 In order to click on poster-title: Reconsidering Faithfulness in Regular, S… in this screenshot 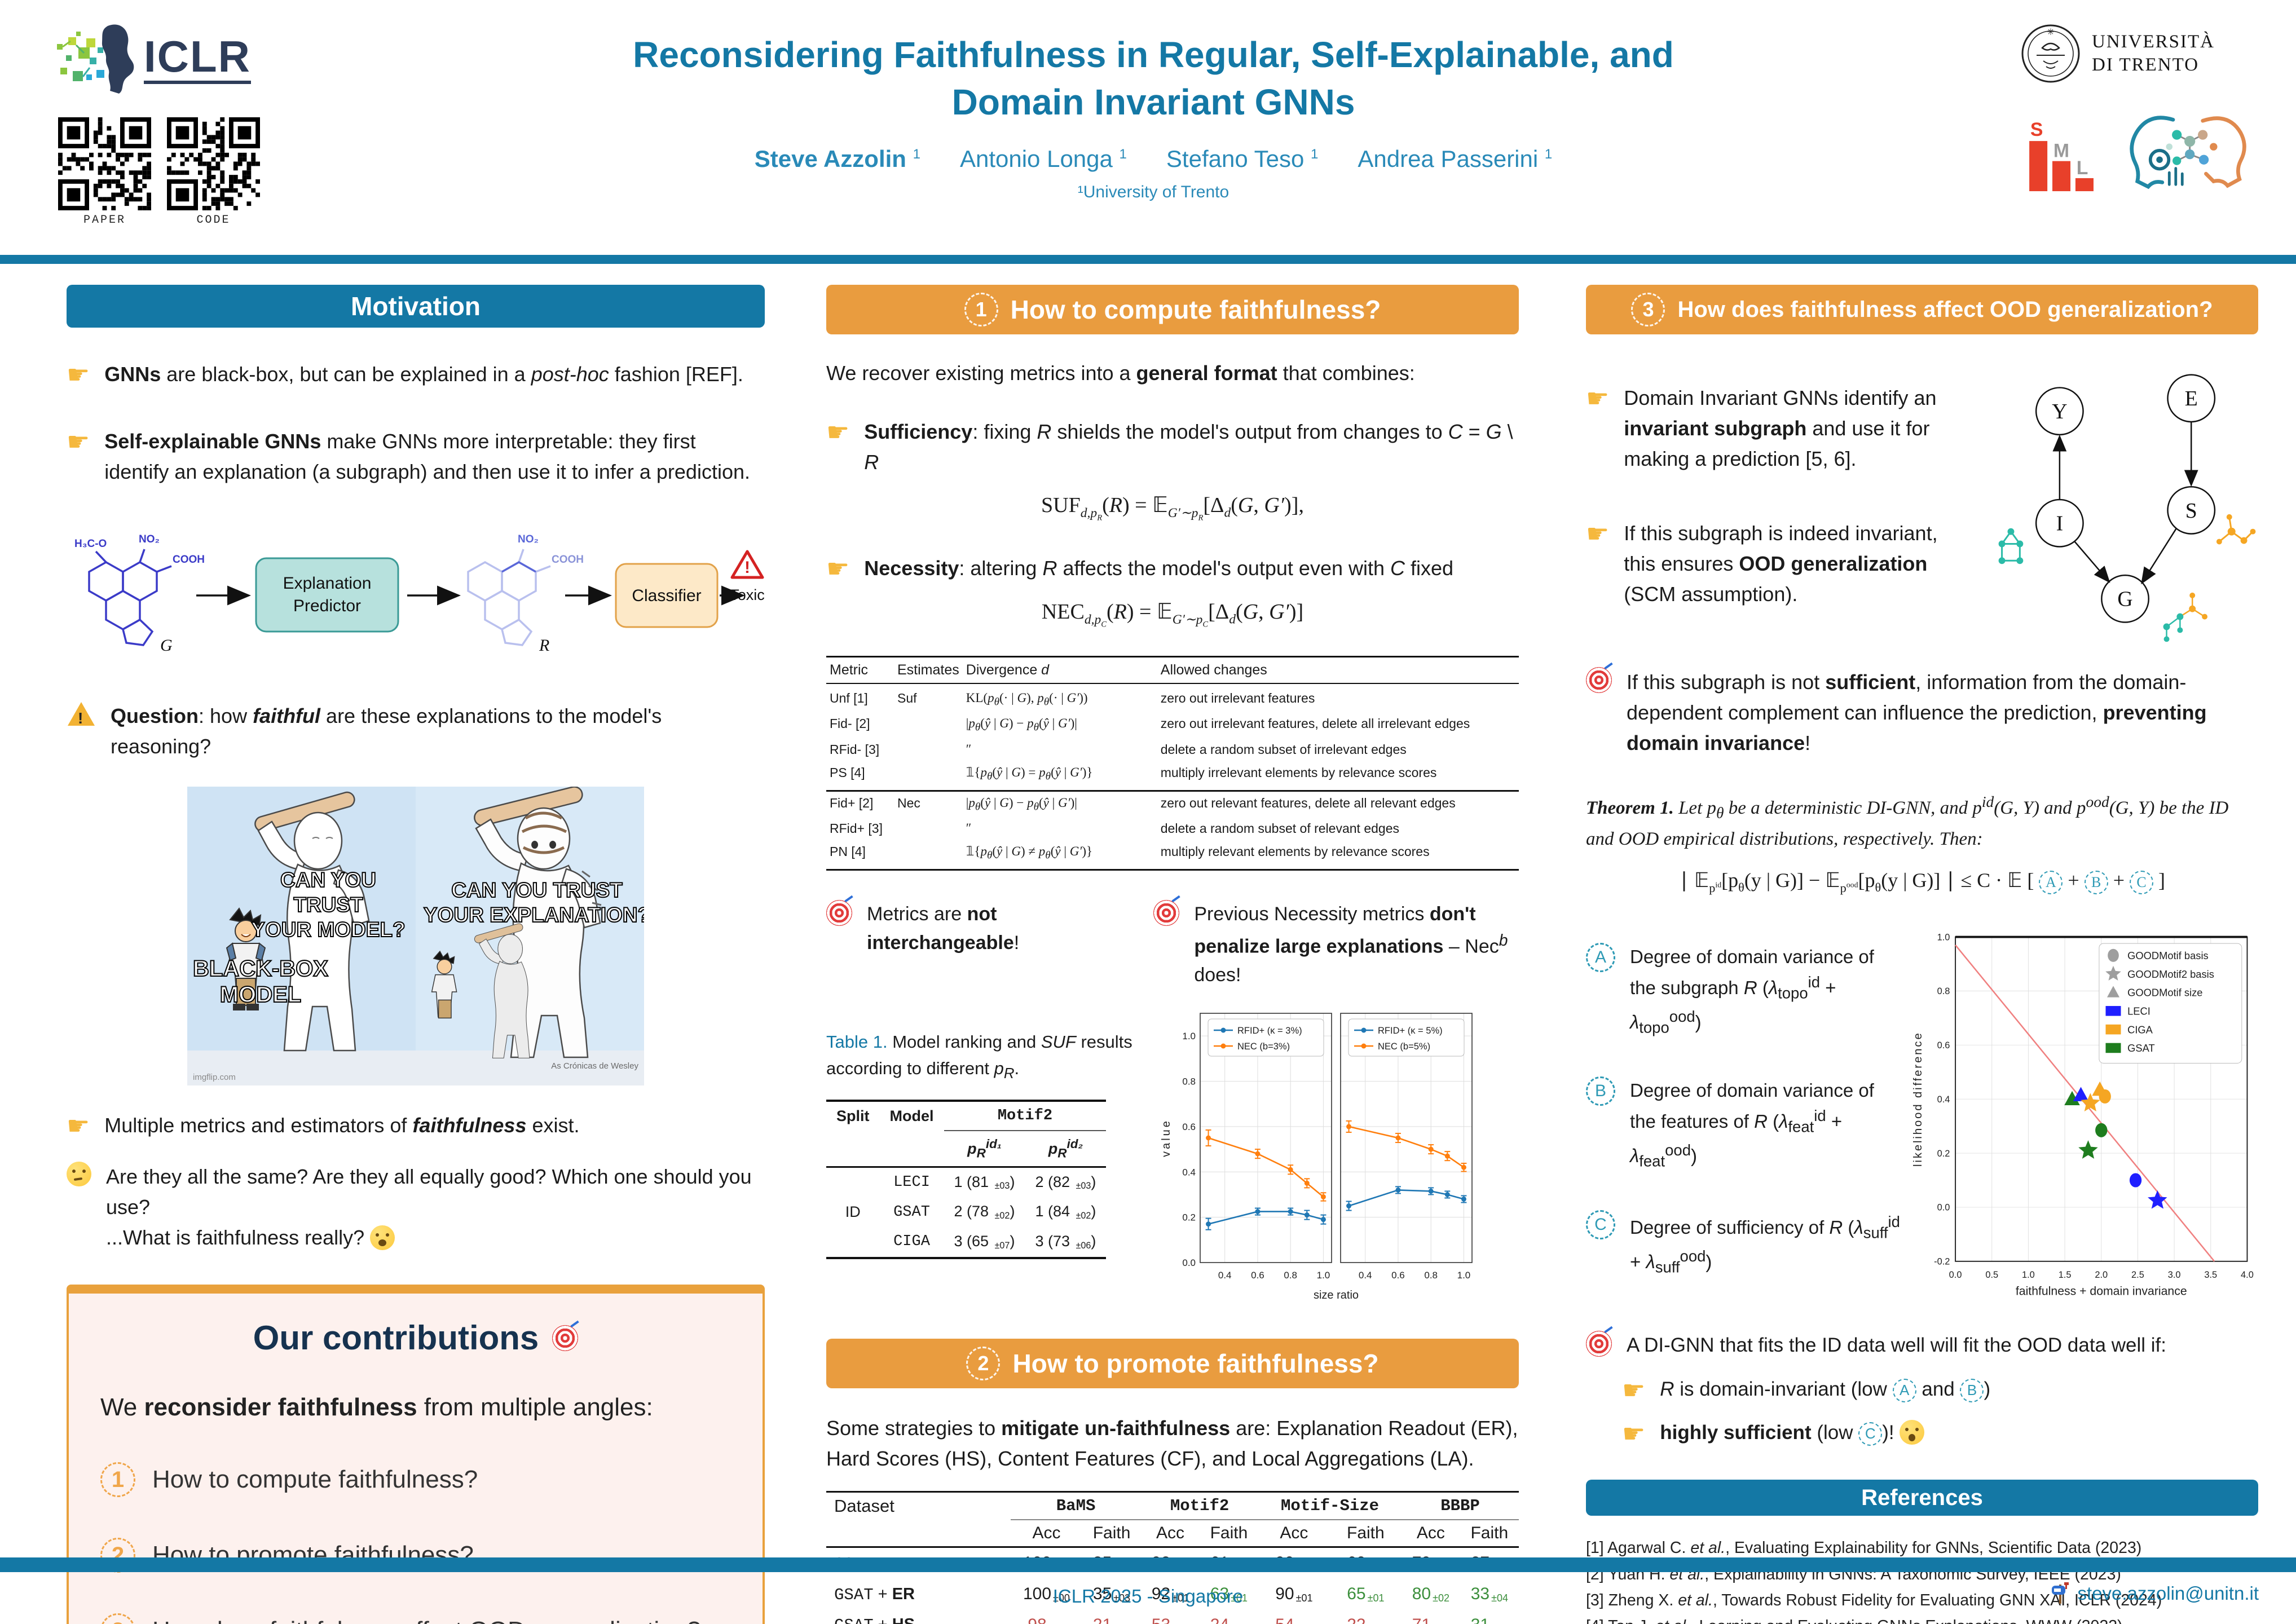, I will do `click(1153, 78)`.